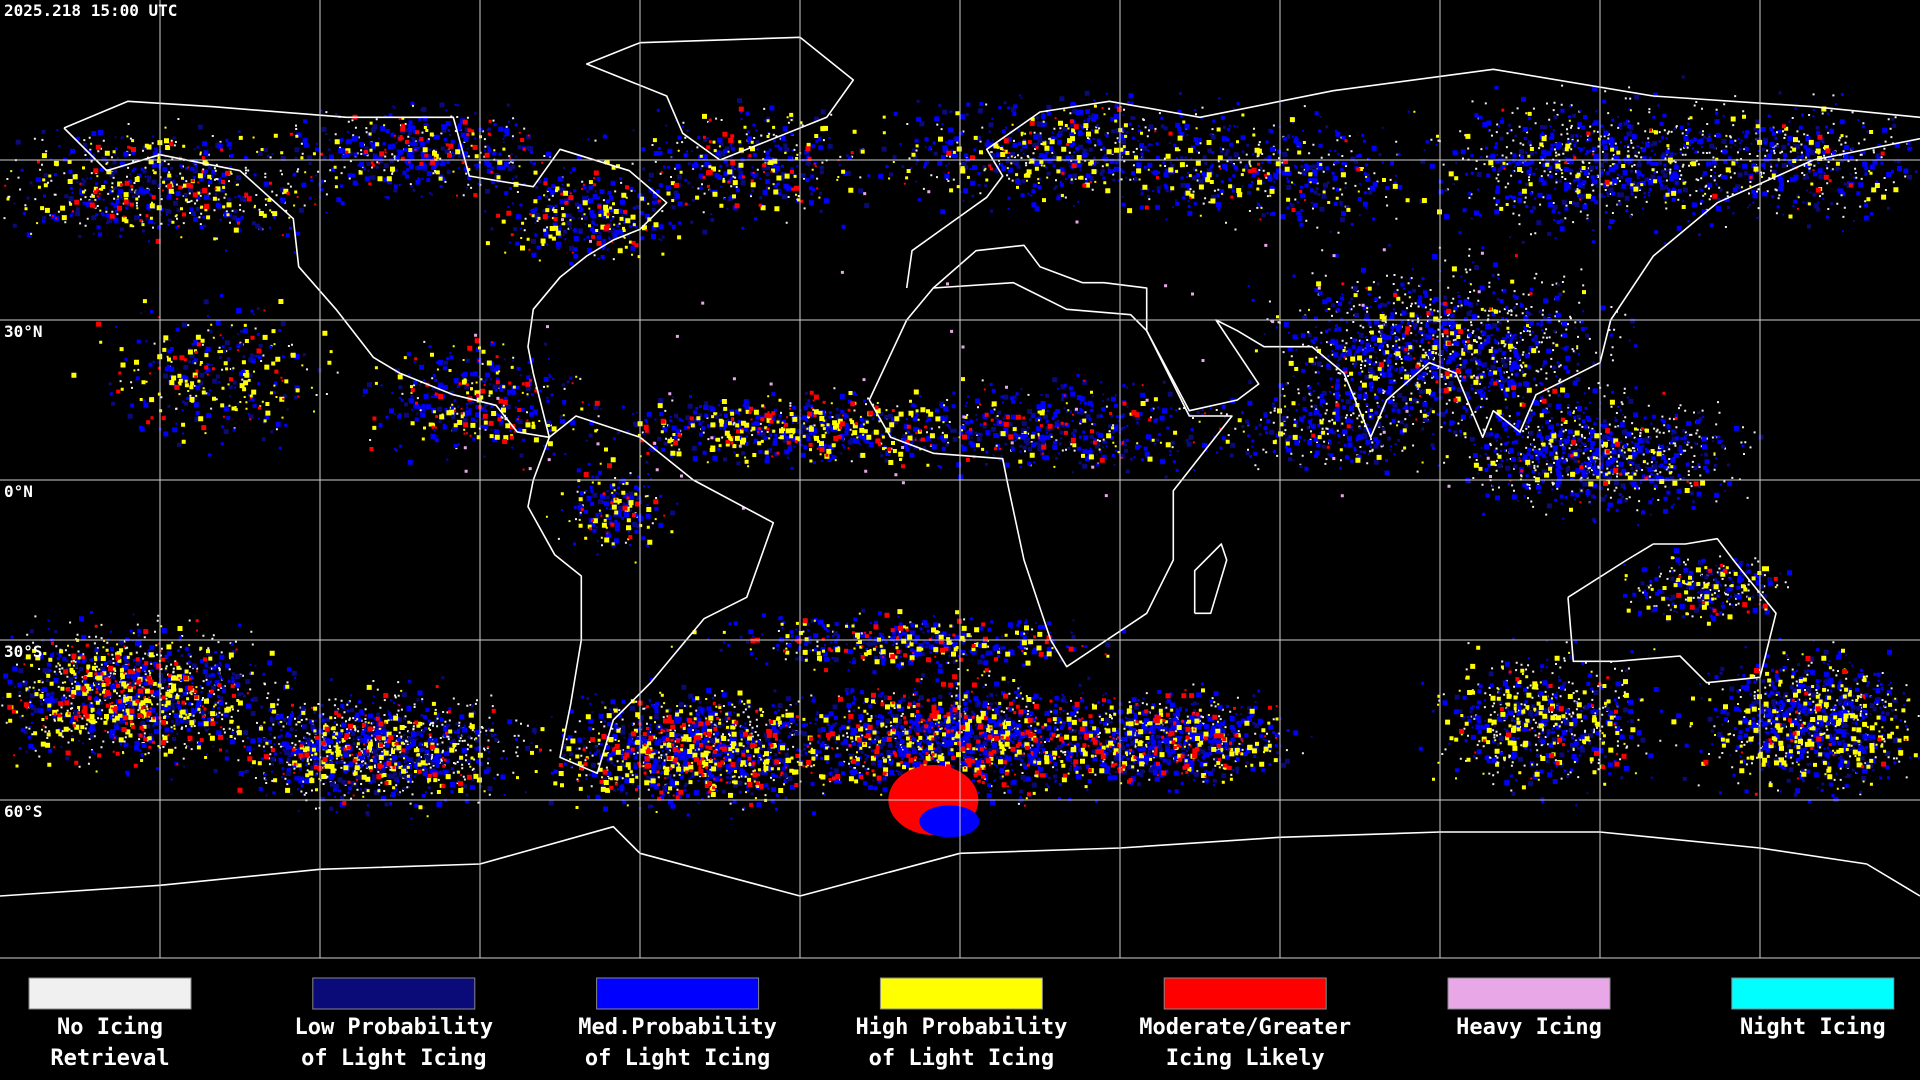 This screenshot has width=1920, height=1080. What do you see at coordinates (23, 331) in the screenshot?
I see `latitude-label: 30°N` at bounding box center [23, 331].